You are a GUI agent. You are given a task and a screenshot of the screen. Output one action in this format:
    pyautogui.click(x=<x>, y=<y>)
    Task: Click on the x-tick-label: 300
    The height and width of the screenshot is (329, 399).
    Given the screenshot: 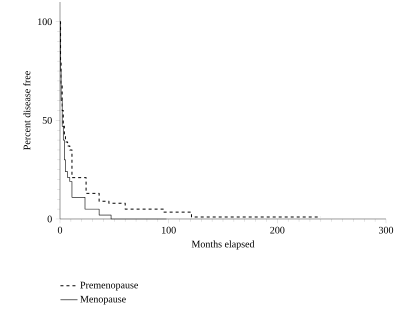 What is the action you would take?
    pyautogui.click(x=386, y=230)
    